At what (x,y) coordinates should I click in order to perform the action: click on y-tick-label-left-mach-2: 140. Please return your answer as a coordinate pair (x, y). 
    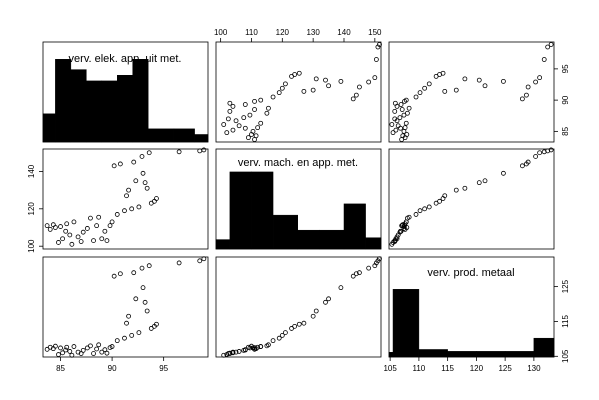
    Looking at the image, I should click on (31, 171).